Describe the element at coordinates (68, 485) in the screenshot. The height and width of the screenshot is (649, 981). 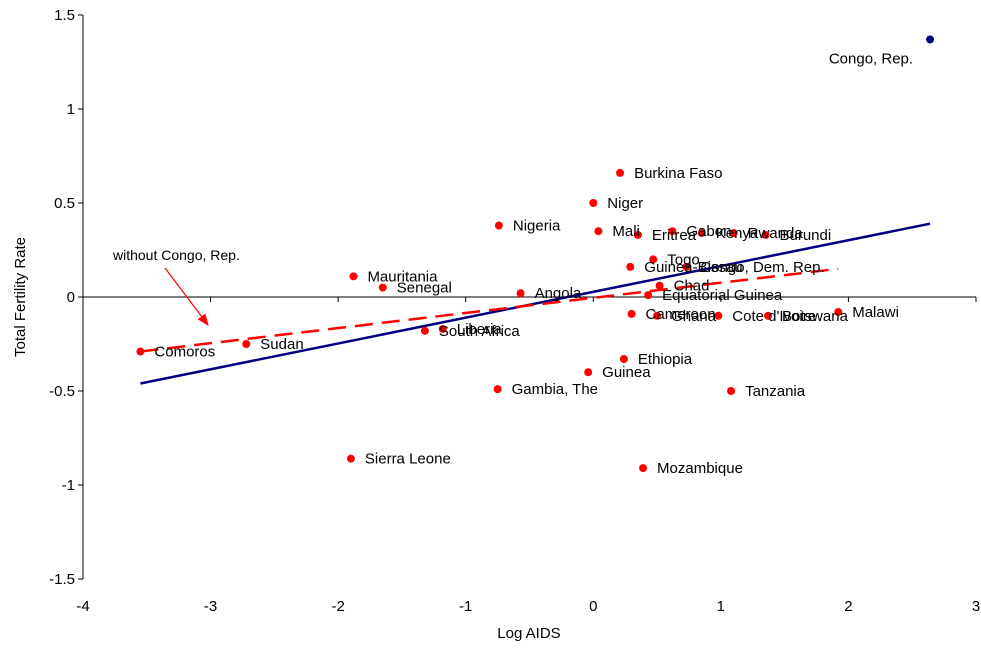
I see `y-tick-label: -1` at that location.